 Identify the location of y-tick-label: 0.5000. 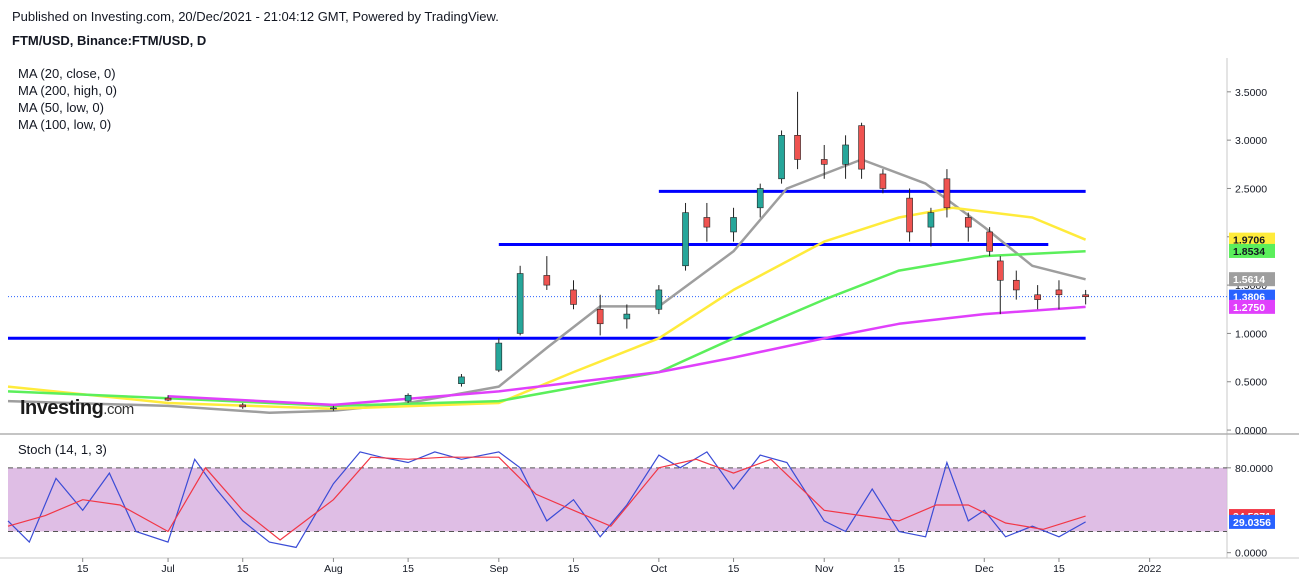
(1251, 383).